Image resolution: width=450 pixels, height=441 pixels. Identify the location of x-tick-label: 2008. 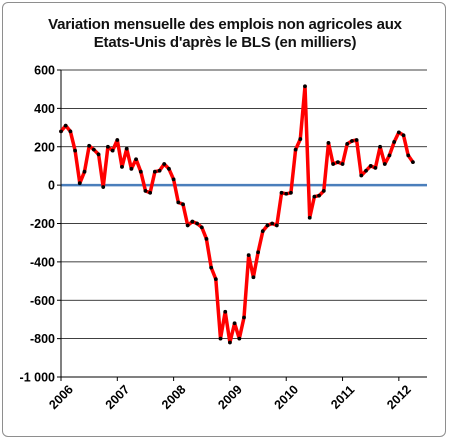
(174, 397).